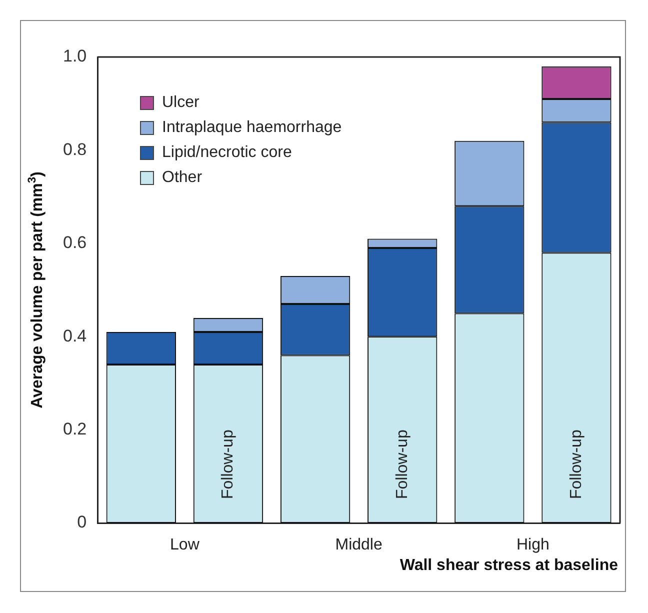  Describe the element at coordinates (74, 428) in the screenshot. I see `y-tick-label: 0.2` at that location.